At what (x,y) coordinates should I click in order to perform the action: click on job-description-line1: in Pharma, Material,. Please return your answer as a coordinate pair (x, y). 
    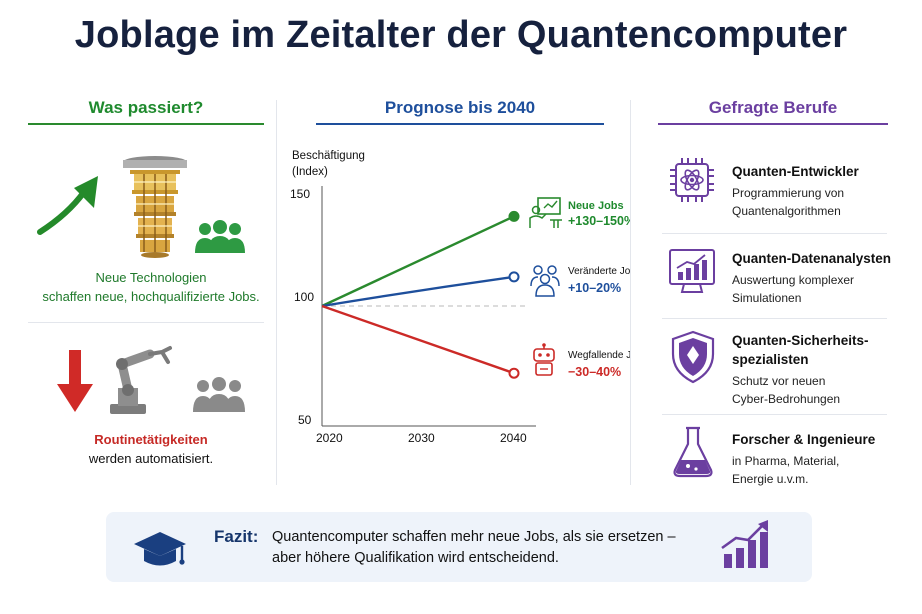
    Looking at the image, I should click on (786, 461).